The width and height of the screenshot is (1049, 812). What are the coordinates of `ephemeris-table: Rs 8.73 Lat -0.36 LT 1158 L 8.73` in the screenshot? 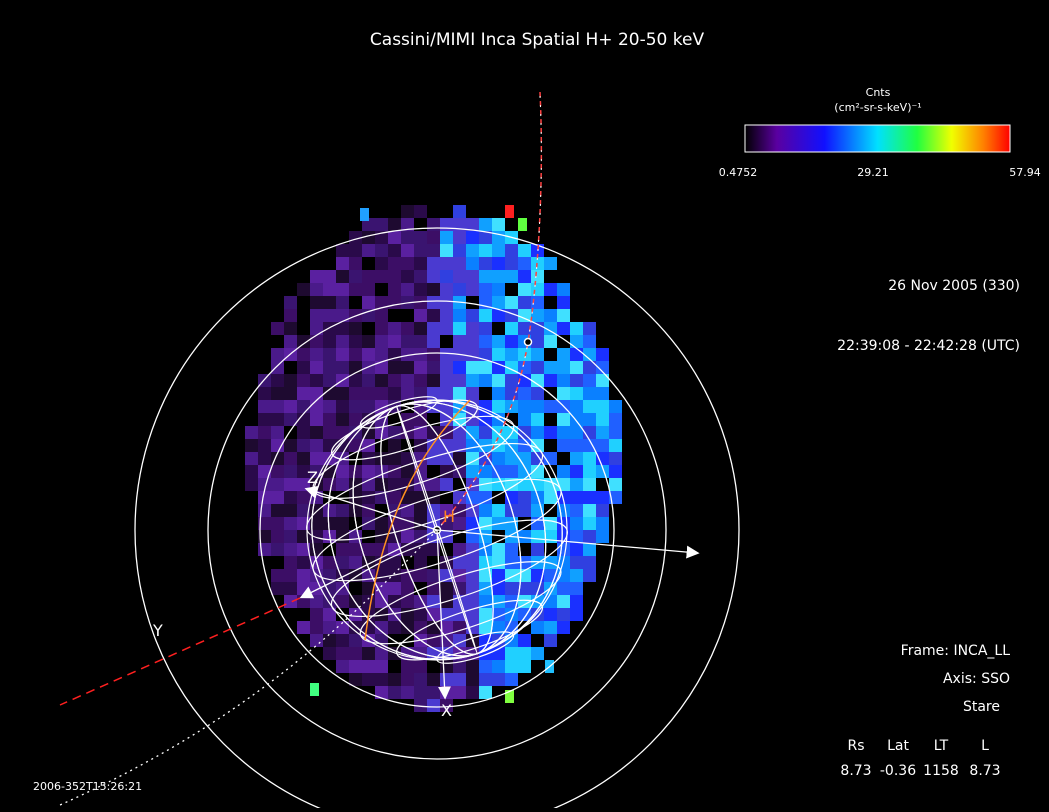 It's located at (920, 758).